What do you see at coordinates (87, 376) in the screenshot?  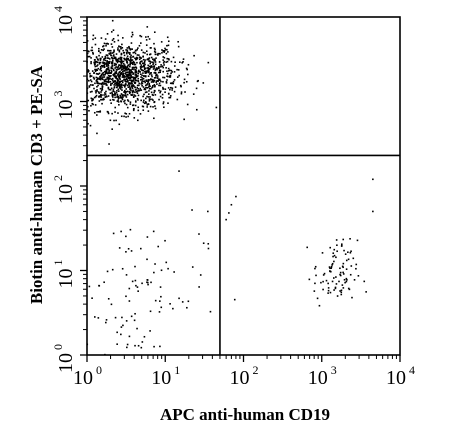 I see `x-tick-label: 10 0` at bounding box center [87, 376].